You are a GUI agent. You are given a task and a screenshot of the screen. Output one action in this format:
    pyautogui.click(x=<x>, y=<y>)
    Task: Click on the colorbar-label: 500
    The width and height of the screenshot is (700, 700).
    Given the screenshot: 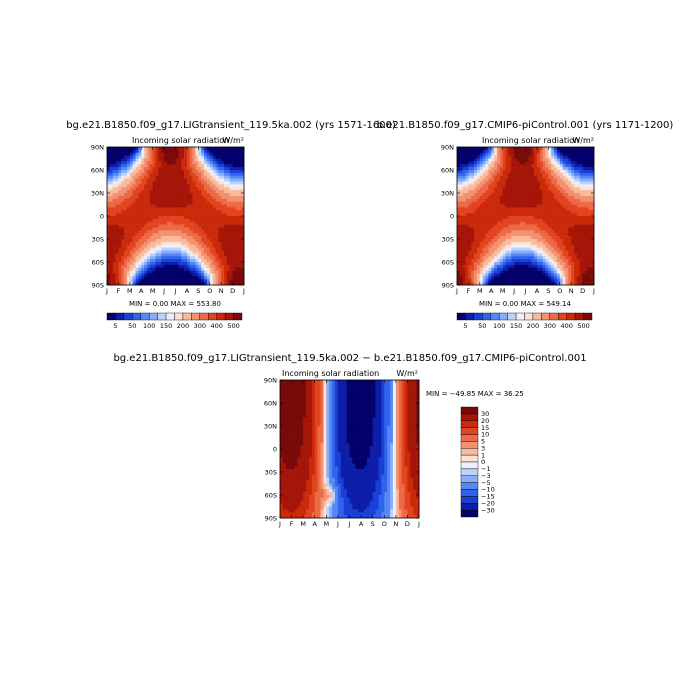 What is the action you would take?
    pyautogui.click(x=583, y=326)
    